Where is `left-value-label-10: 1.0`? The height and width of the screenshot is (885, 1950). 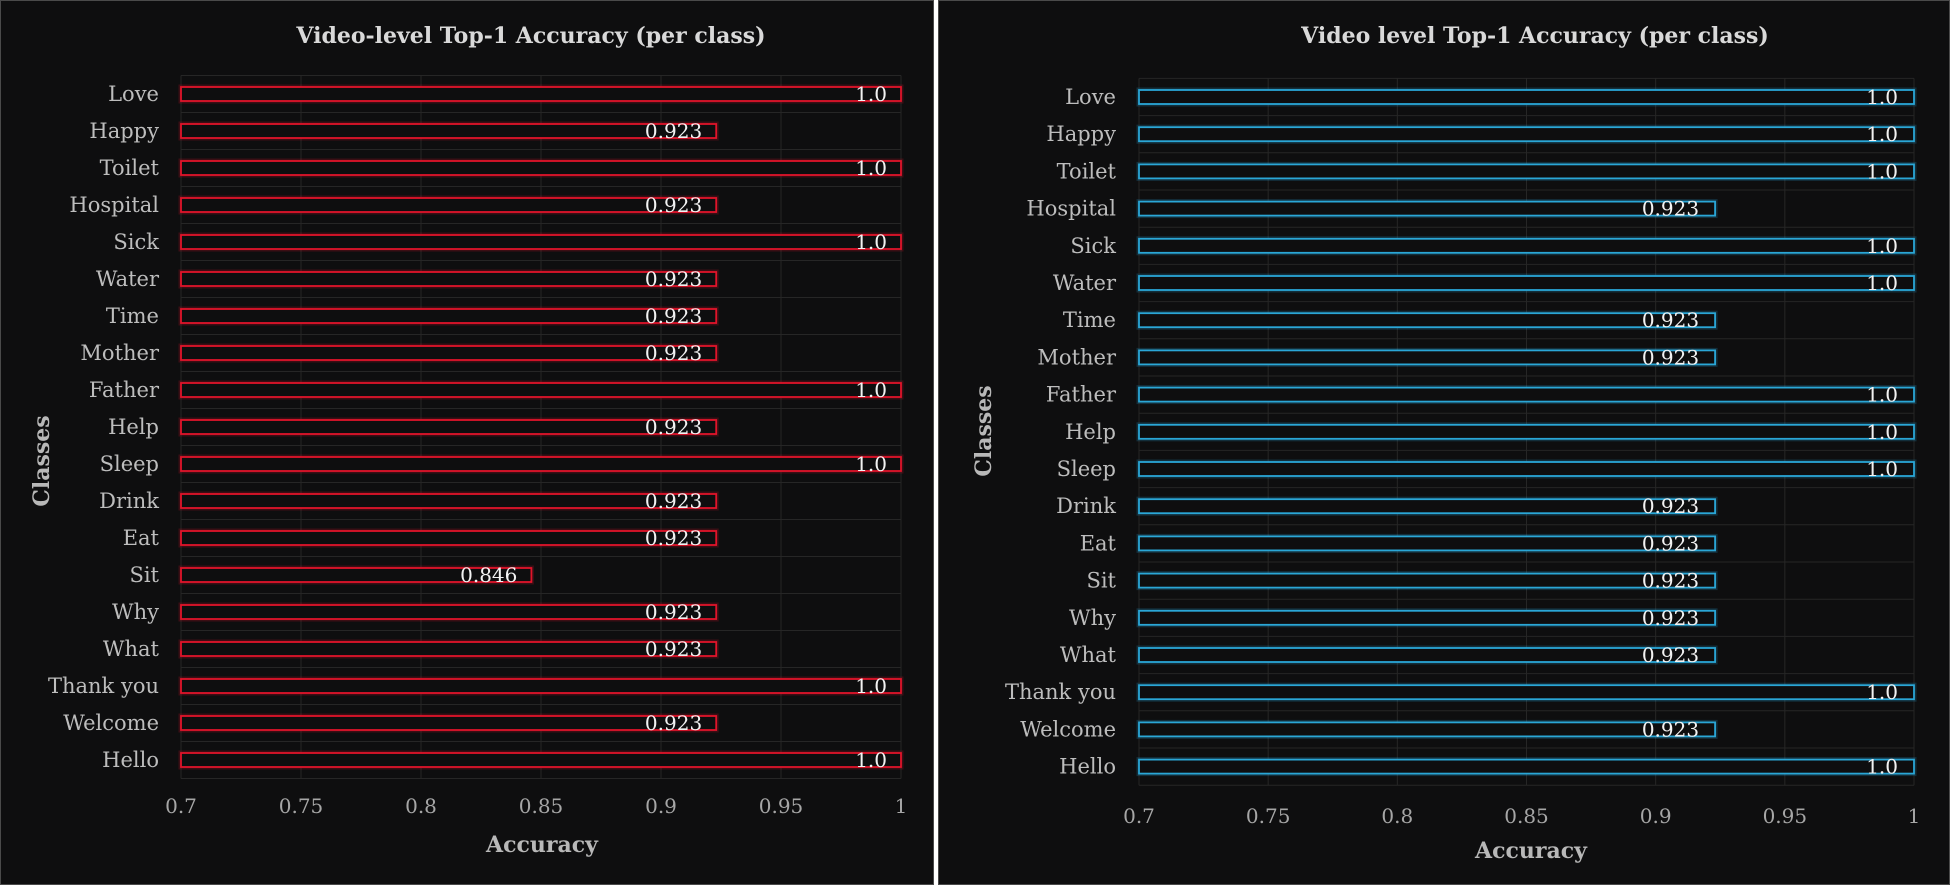 left-value-label-10: 1.0 is located at coordinates (871, 464).